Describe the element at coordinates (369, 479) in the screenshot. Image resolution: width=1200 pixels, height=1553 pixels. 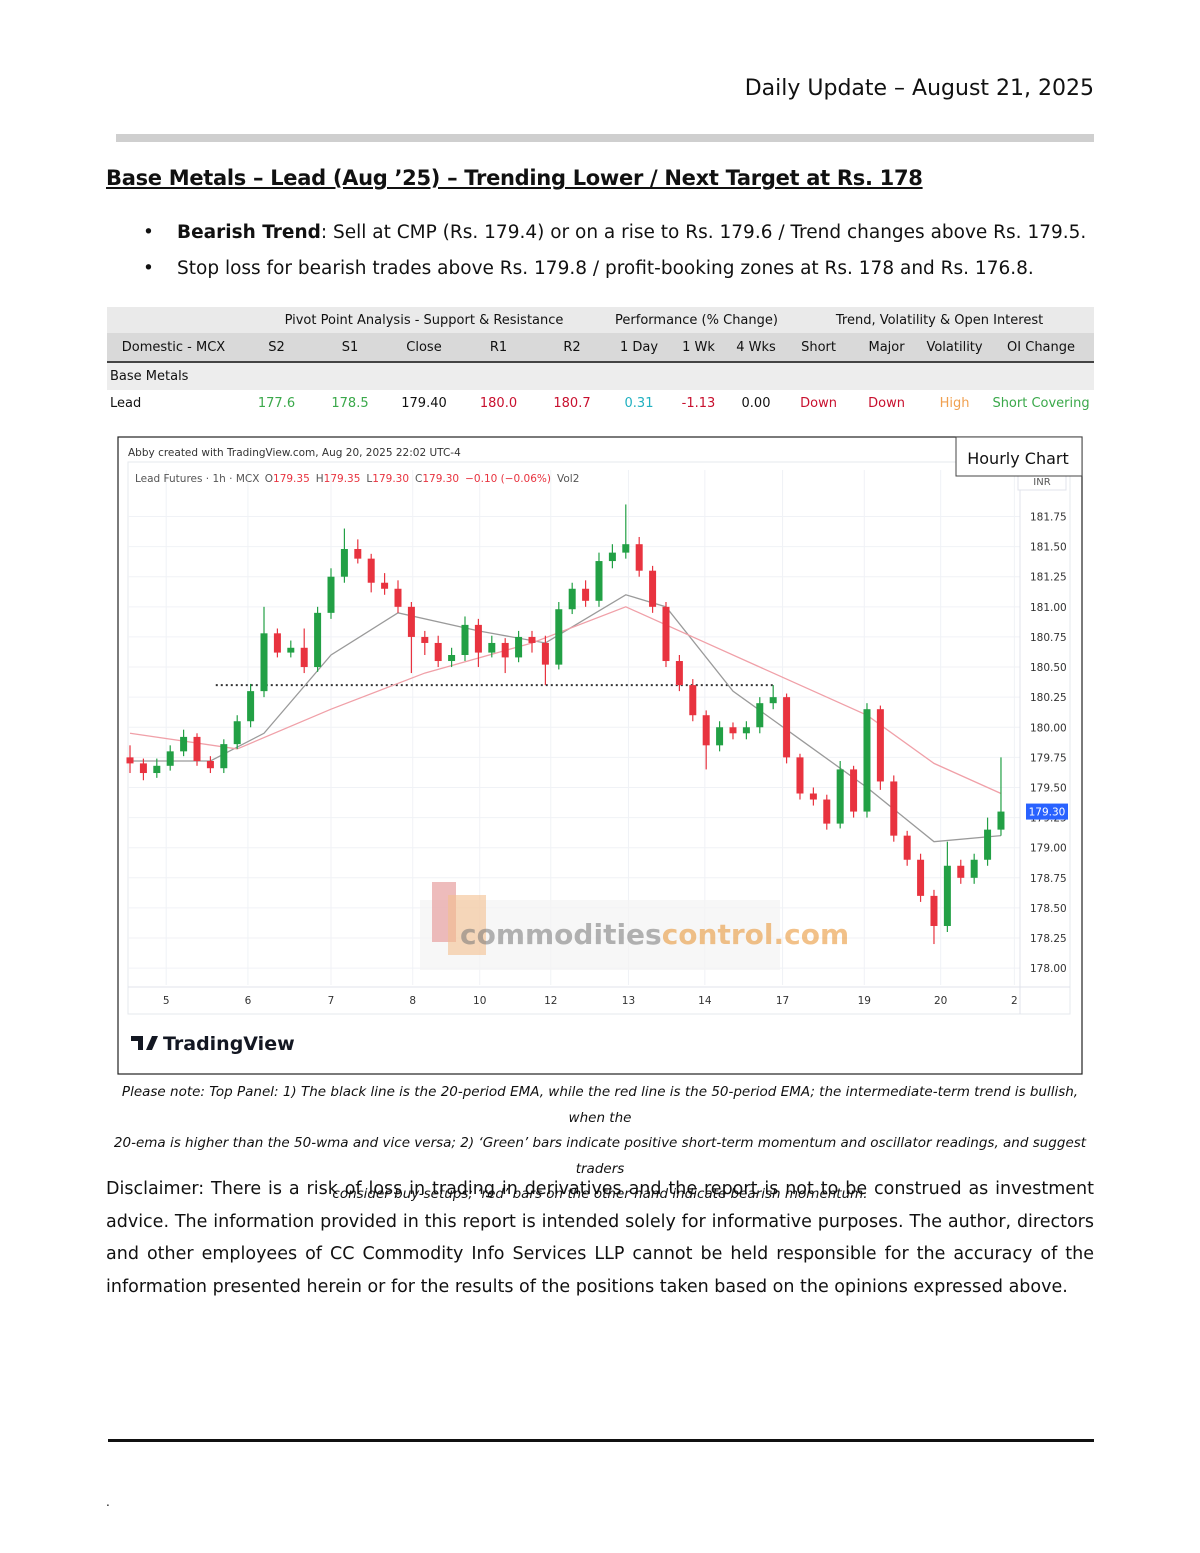
I see `legend-key: L` at that location.